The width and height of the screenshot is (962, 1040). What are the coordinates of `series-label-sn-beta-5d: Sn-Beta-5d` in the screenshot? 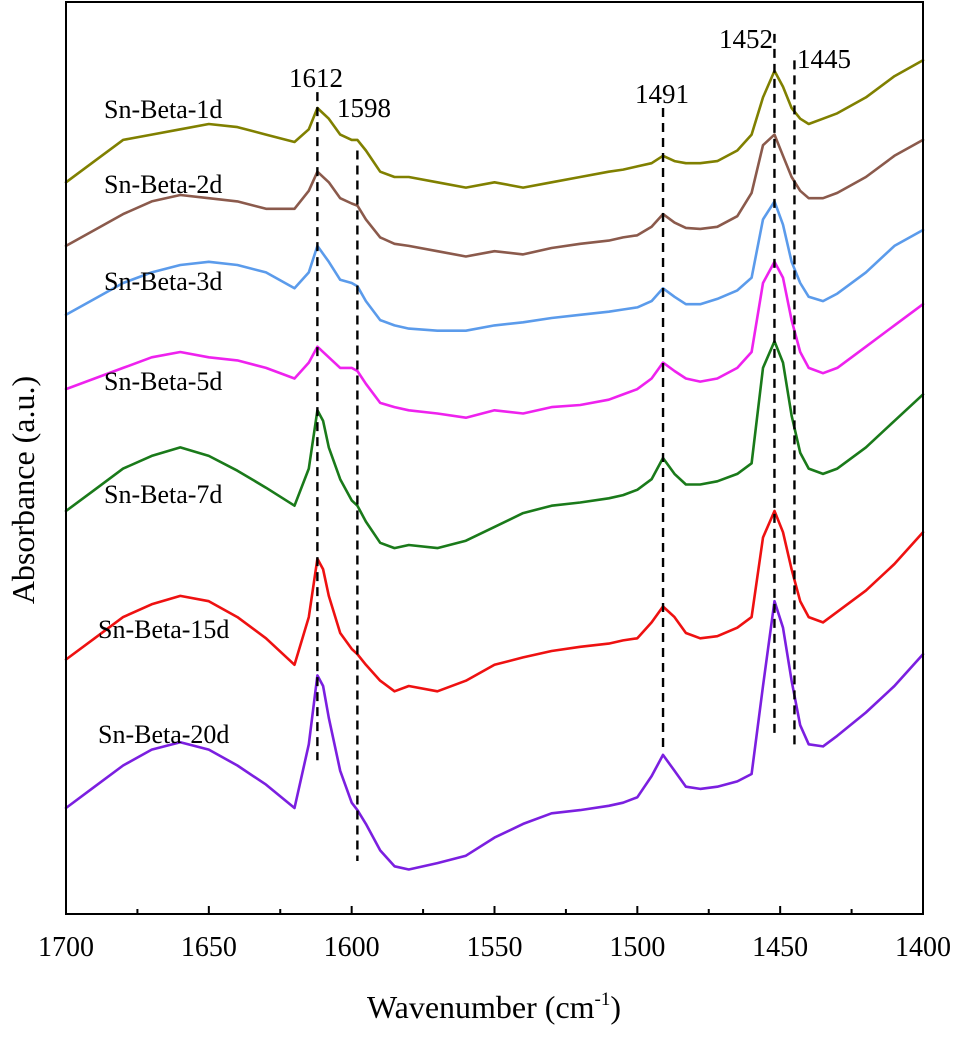 It's located at (163, 381).